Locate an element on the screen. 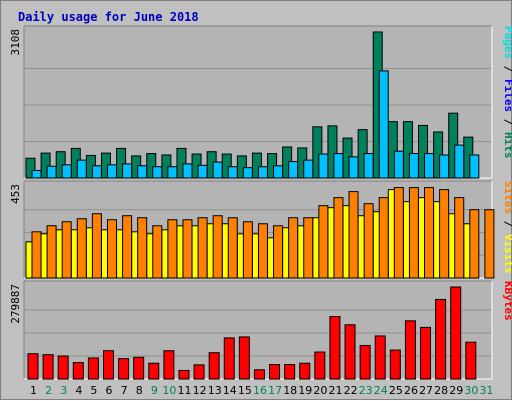 The width and height of the screenshot is (512, 401). legend-item: Hits is located at coordinates (507, 145).